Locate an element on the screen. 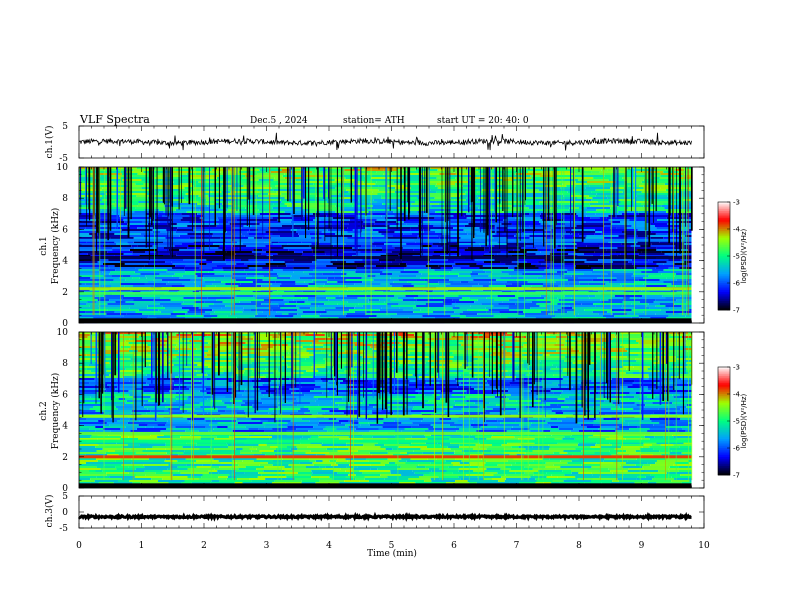 The image size is (792, 612). ch1-waveform-panel: 5-5 is located at coordinates (382, 143).